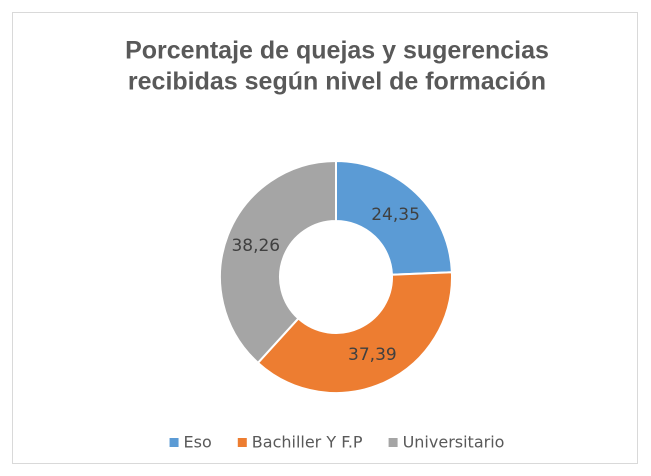 Image resolution: width=651 pixels, height=476 pixels. What do you see at coordinates (337, 82) in the screenshot?
I see `chart-title: recibidas según nivel de formación` at bounding box center [337, 82].